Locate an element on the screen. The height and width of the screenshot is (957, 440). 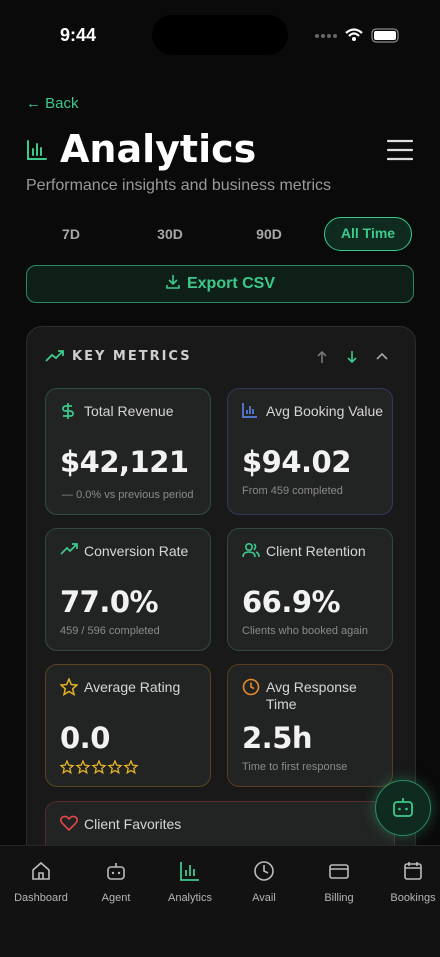
metric-value: 2.5h is located at coordinates (277, 738).